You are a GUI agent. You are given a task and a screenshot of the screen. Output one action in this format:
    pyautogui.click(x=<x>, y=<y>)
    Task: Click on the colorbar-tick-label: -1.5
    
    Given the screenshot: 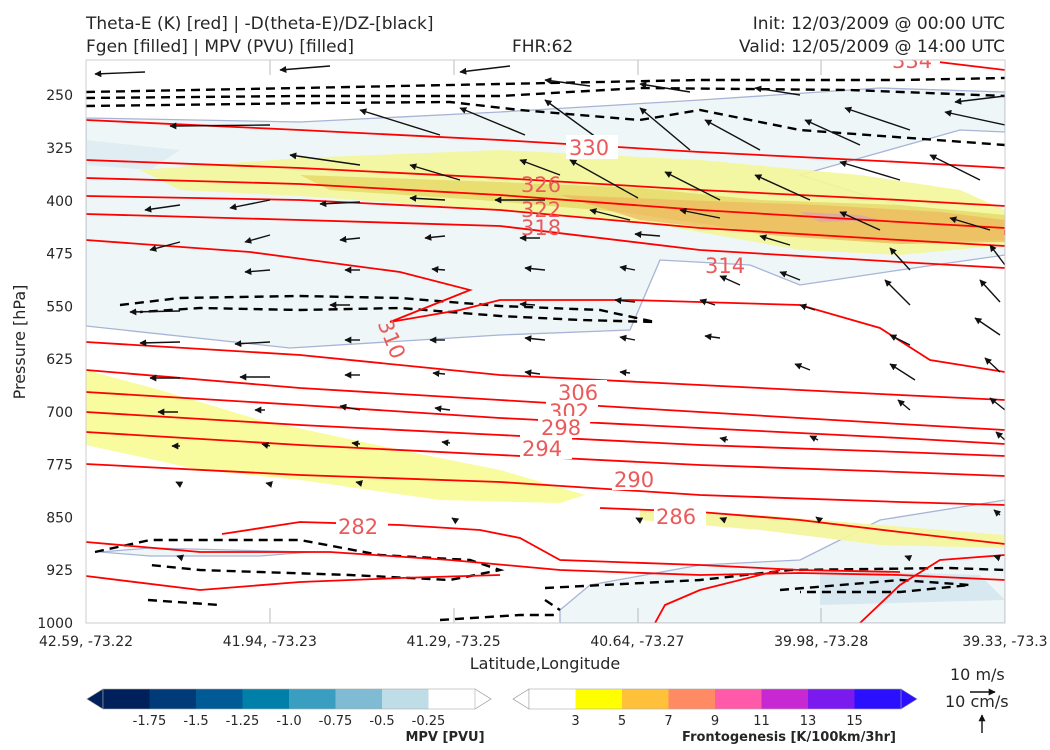 What is the action you would take?
    pyautogui.click(x=195, y=721)
    